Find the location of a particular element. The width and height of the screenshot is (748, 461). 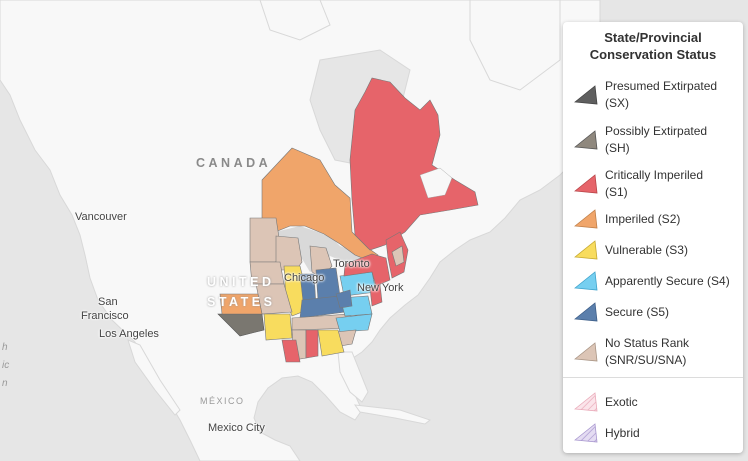

legend-item-exotic: Exotic is located at coordinates (656, 402).